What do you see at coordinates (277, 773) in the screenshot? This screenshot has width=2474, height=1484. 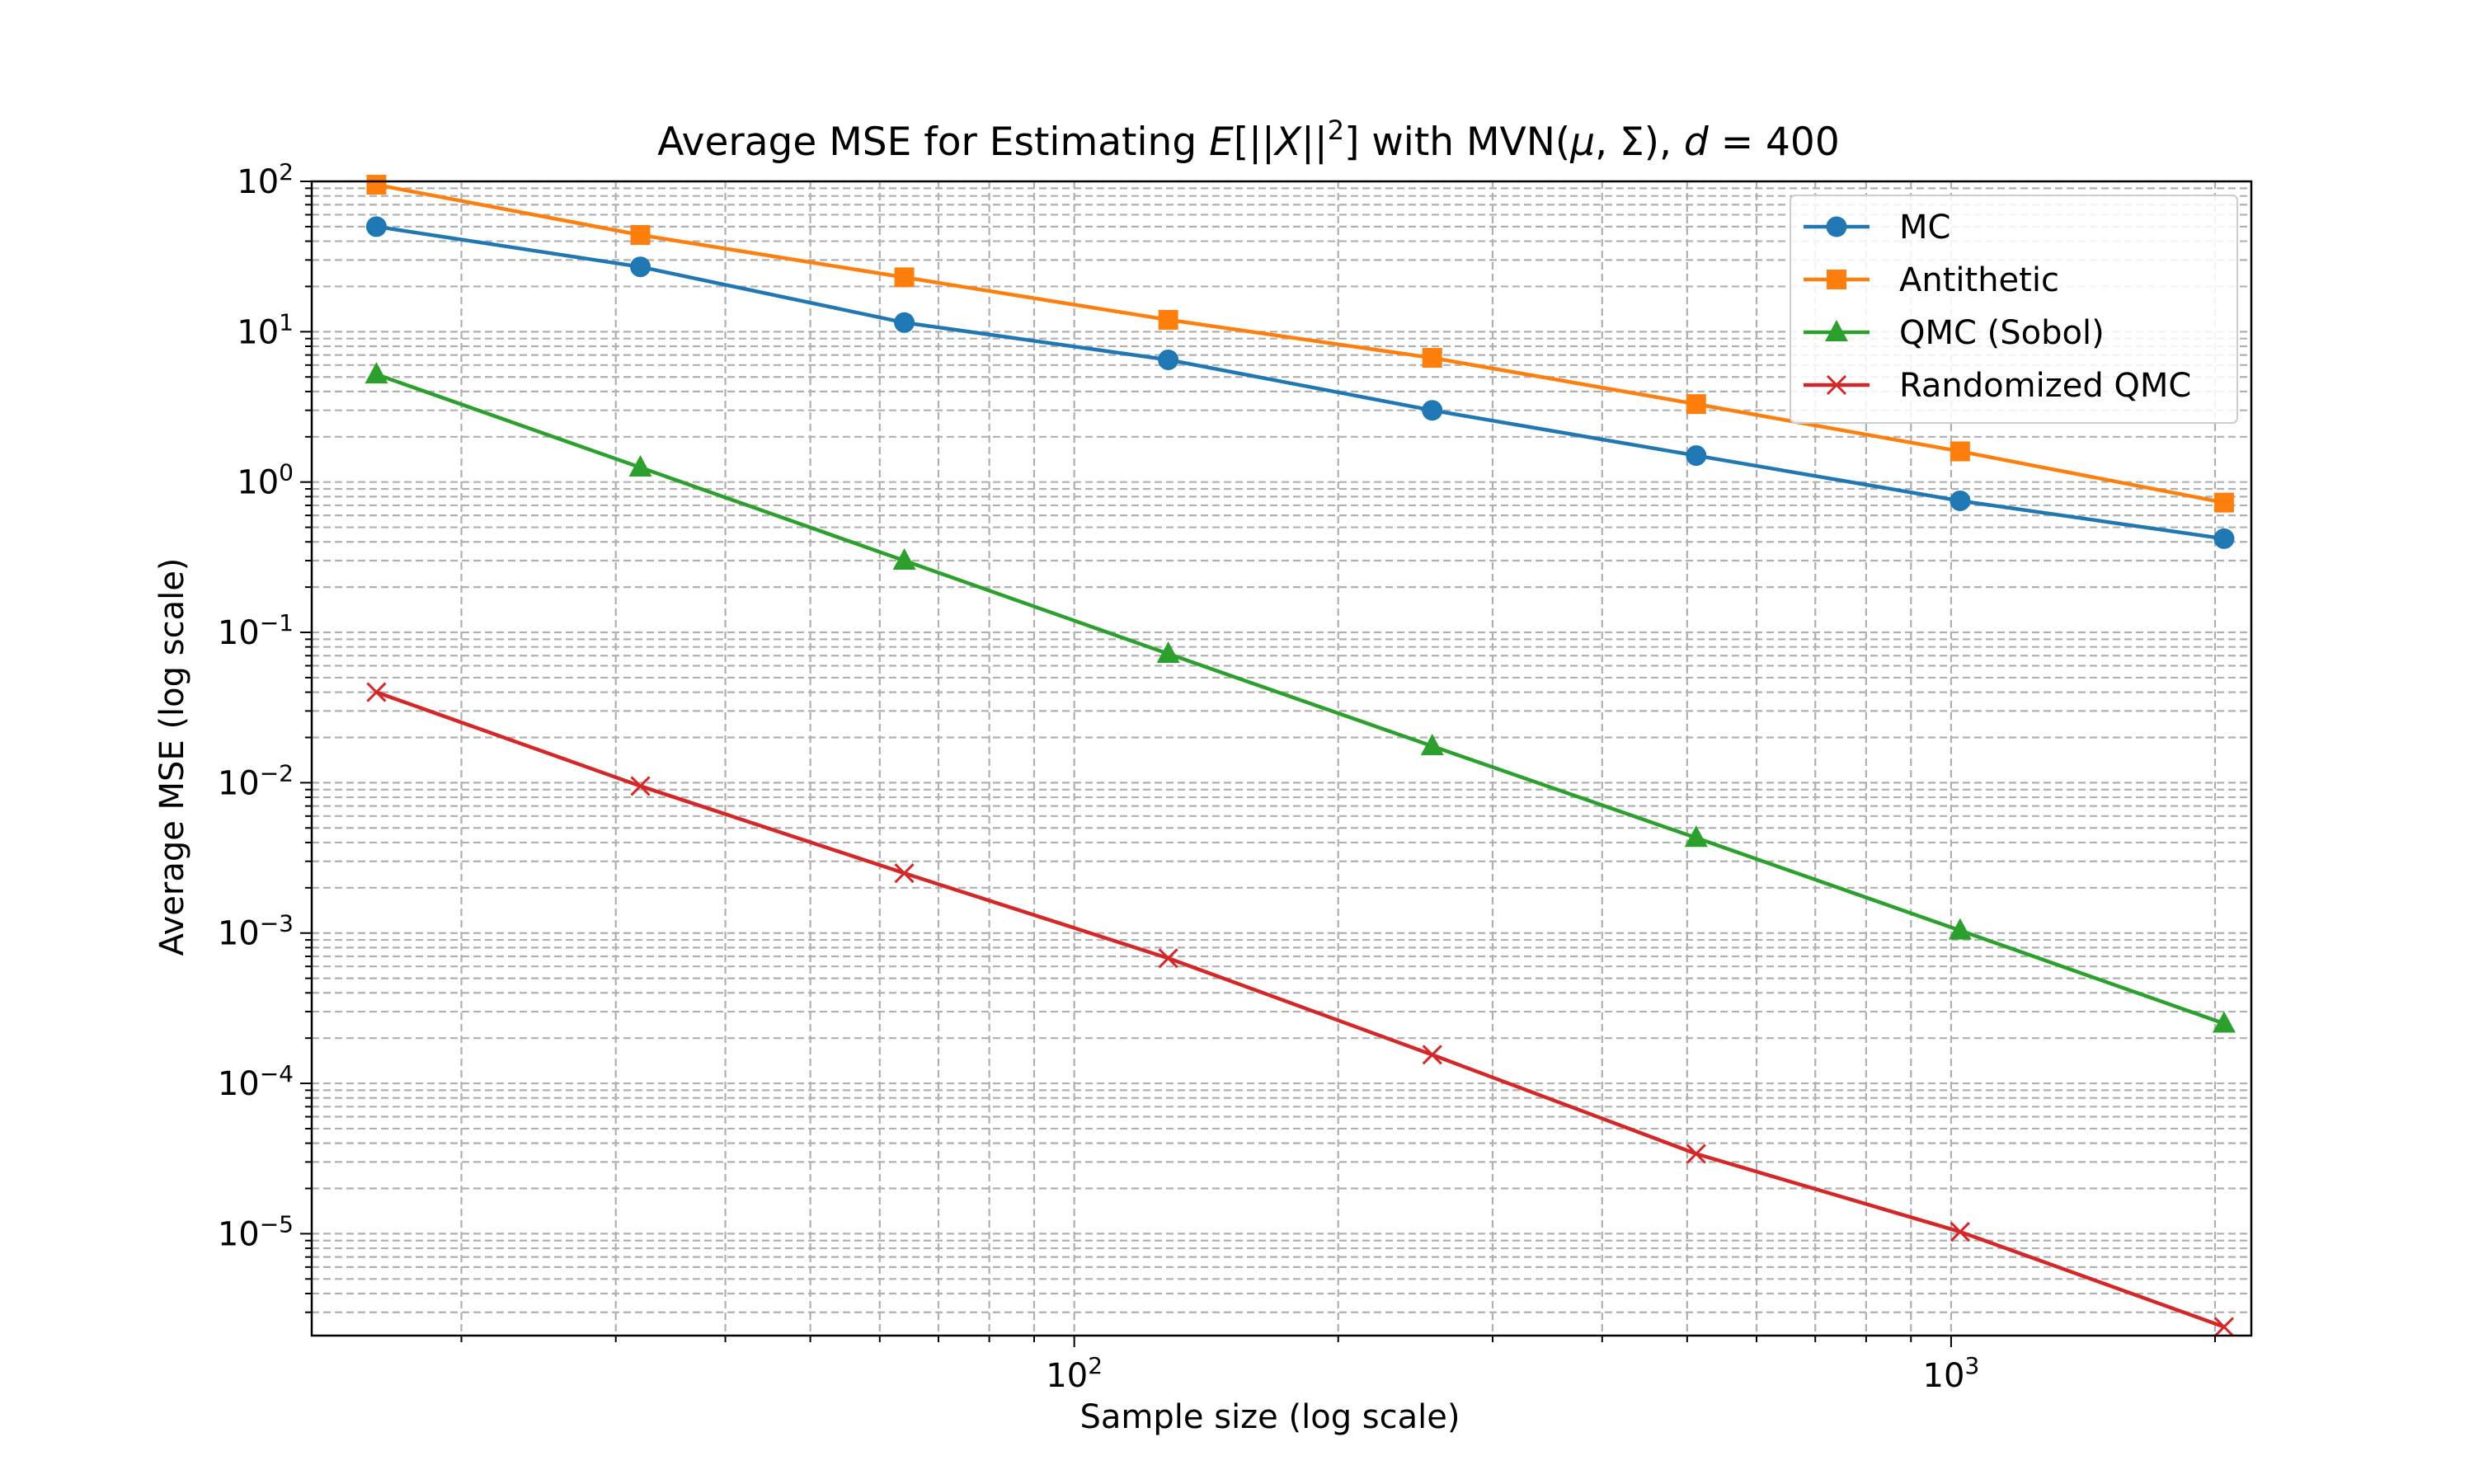 I see `y-tick-exponent: −2` at bounding box center [277, 773].